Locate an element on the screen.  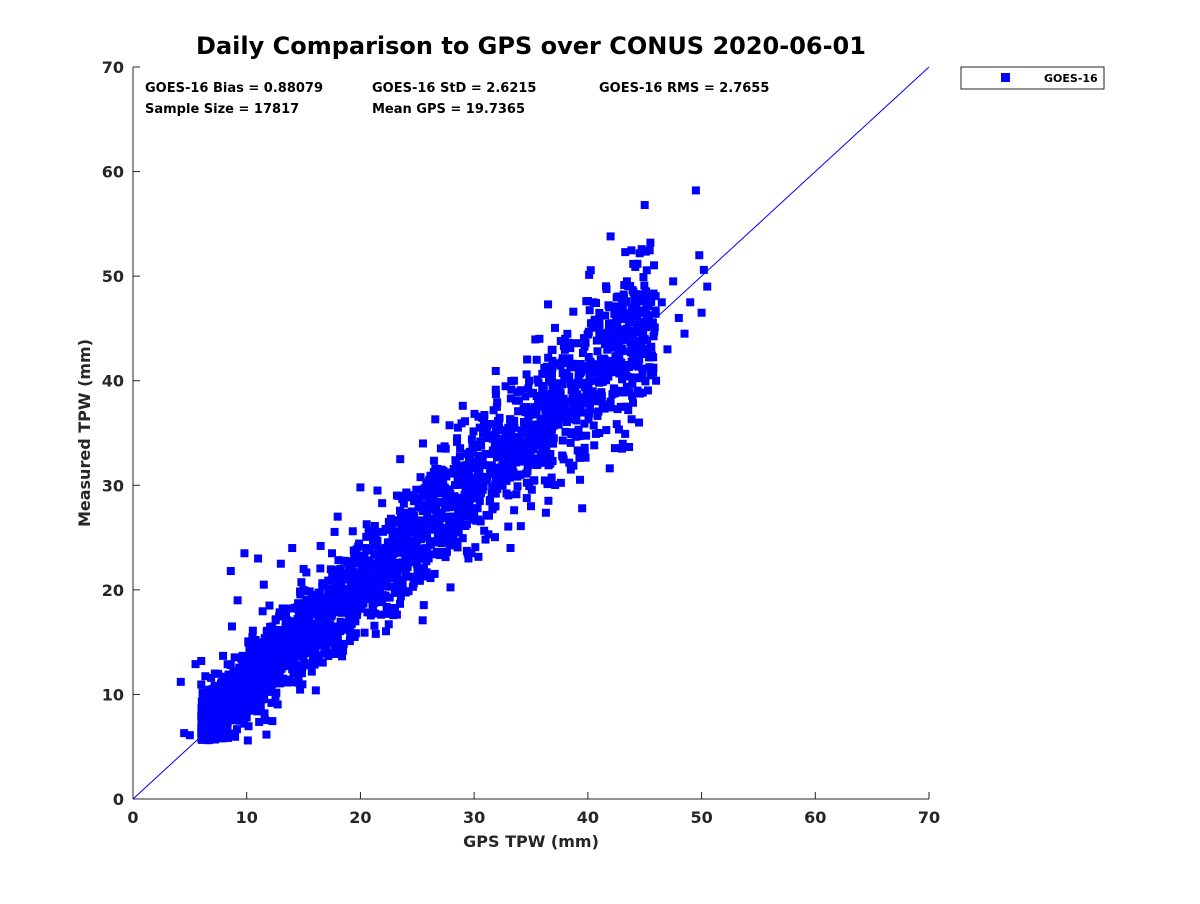
x-tick-label: 50 is located at coordinates (701, 817).